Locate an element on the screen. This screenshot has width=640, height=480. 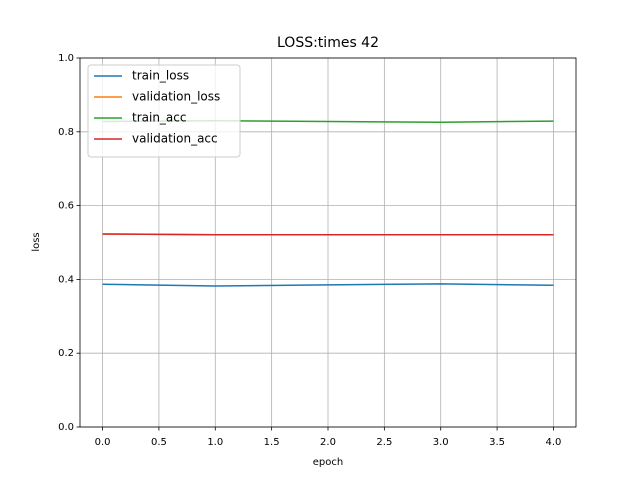
y-tick-label: 0.4 is located at coordinates (66, 279).